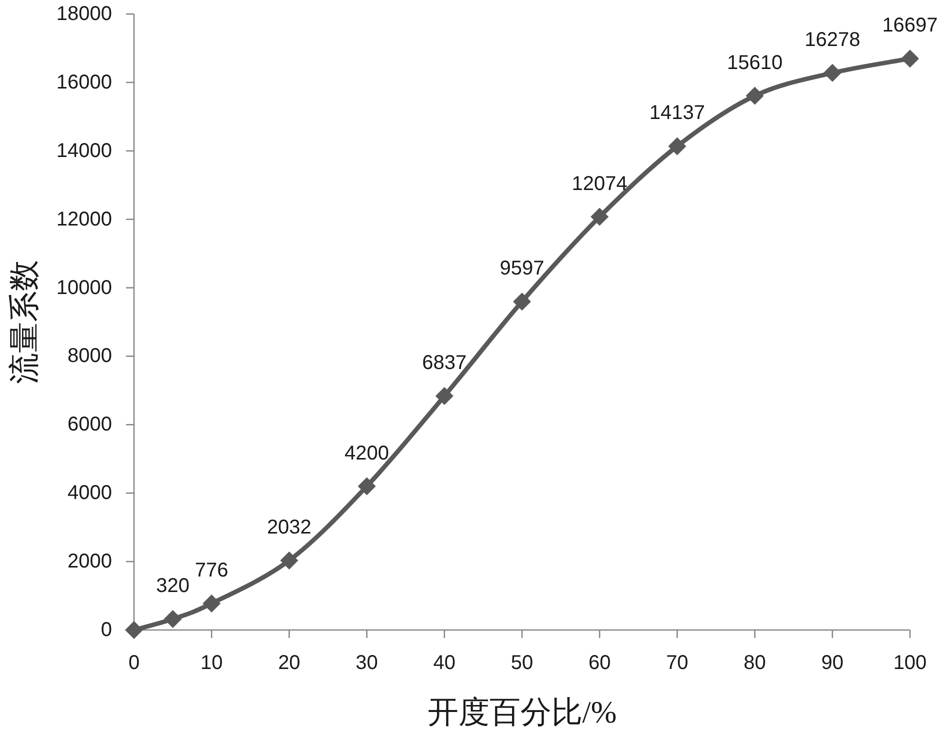 The width and height of the screenshot is (945, 729). I want to click on x-tick-label: 70, so click(677, 663).